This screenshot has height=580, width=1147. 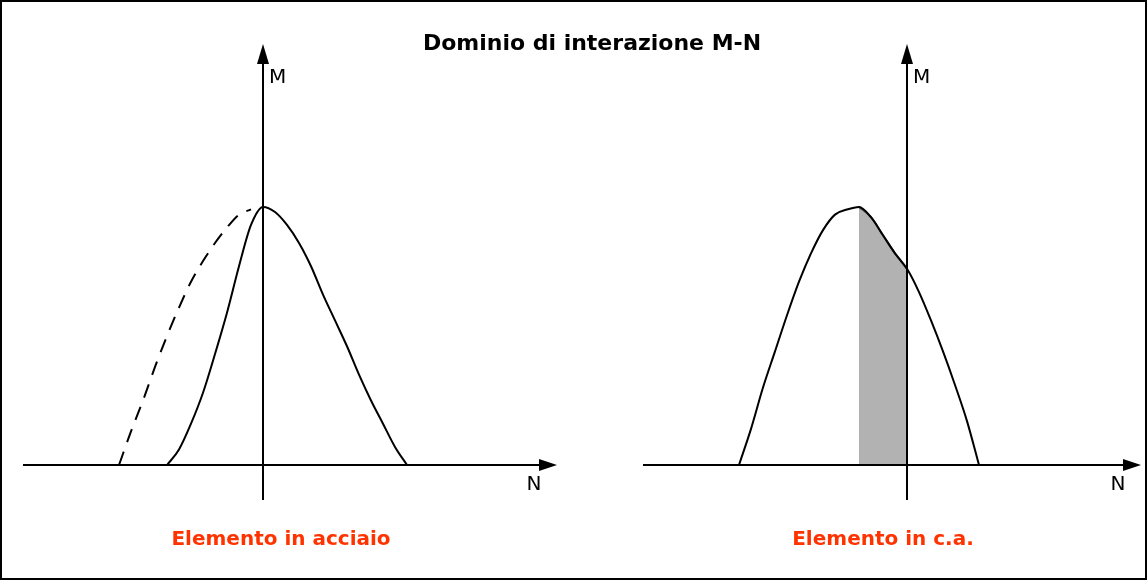 I want to click on text: Dominio di interazione M-N, so click(x=592, y=42).